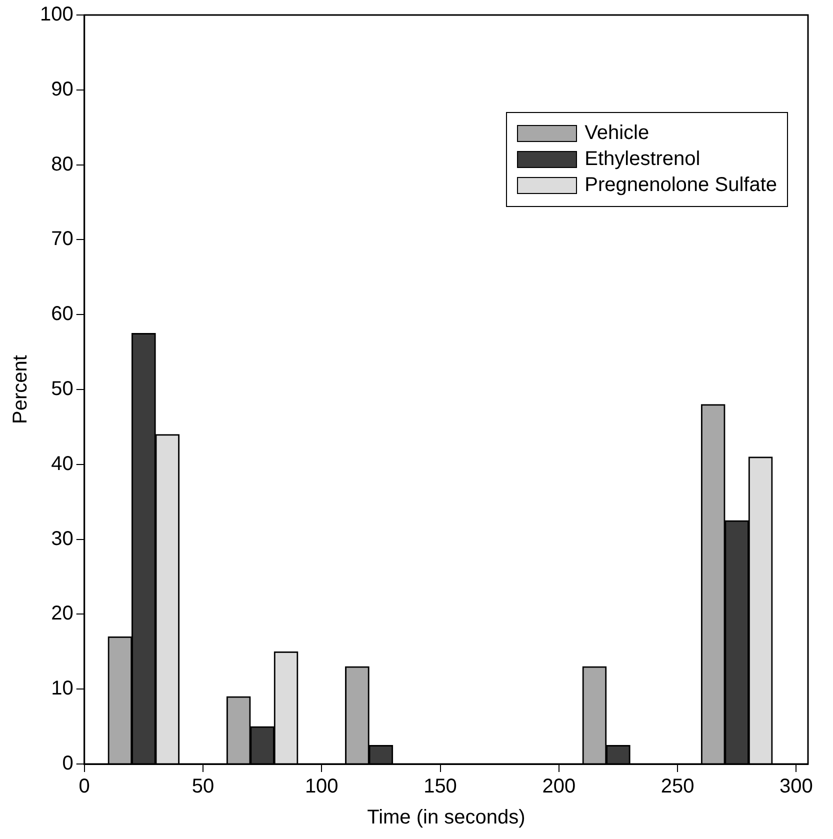  Describe the element at coordinates (321, 787) in the screenshot. I see `x-tick-label: 100` at that location.